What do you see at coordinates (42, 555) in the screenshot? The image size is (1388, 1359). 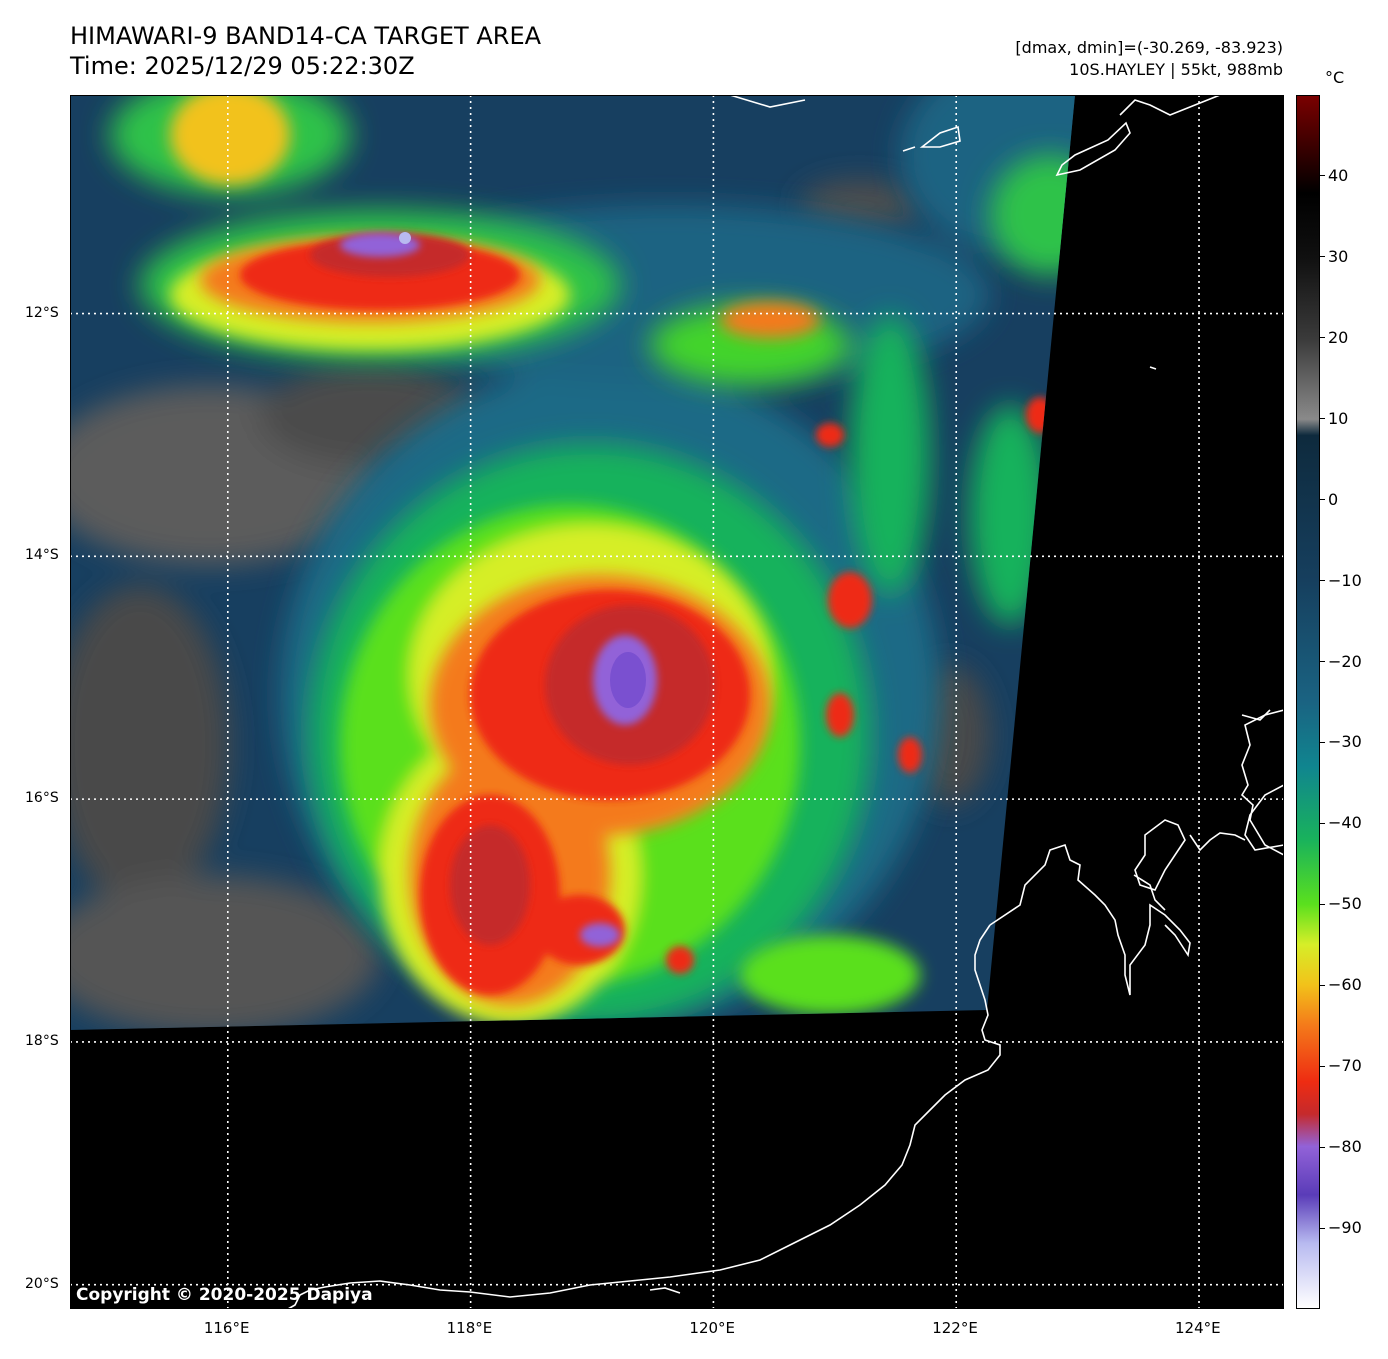 I see `latitude-tick-label: 14°S` at bounding box center [42, 555].